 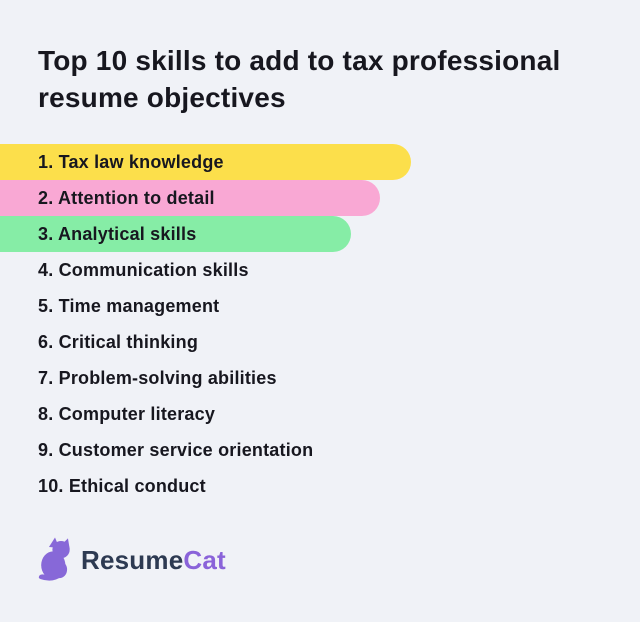 I want to click on cat-icon, so click(x=54, y=559).